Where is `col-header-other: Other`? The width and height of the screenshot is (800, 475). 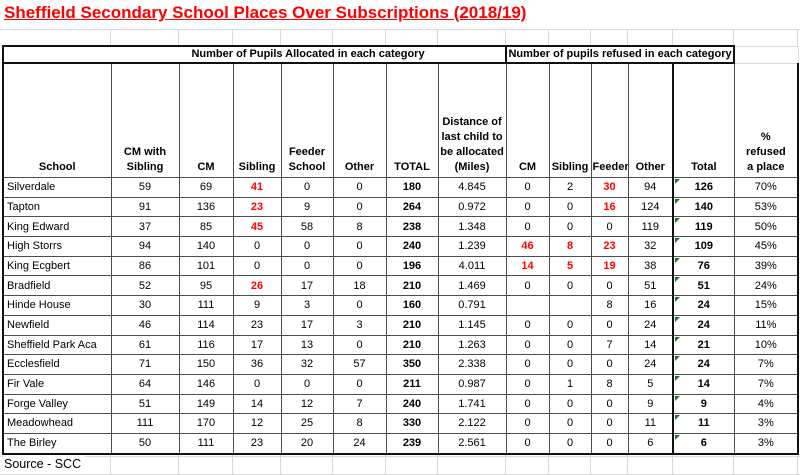
col-header-other: Other is located at coordinates (359, 120).